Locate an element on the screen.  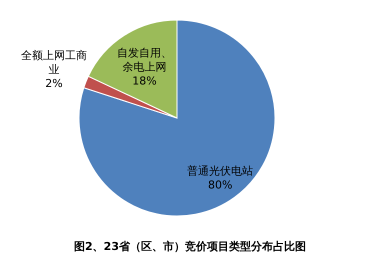
slice-label: 自发自用、余电上网 is located at coordinates (144, 60).